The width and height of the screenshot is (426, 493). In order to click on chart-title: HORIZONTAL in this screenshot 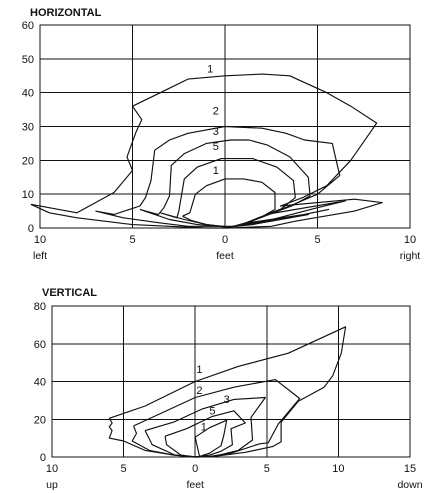, I will do `click(66, 13)`.